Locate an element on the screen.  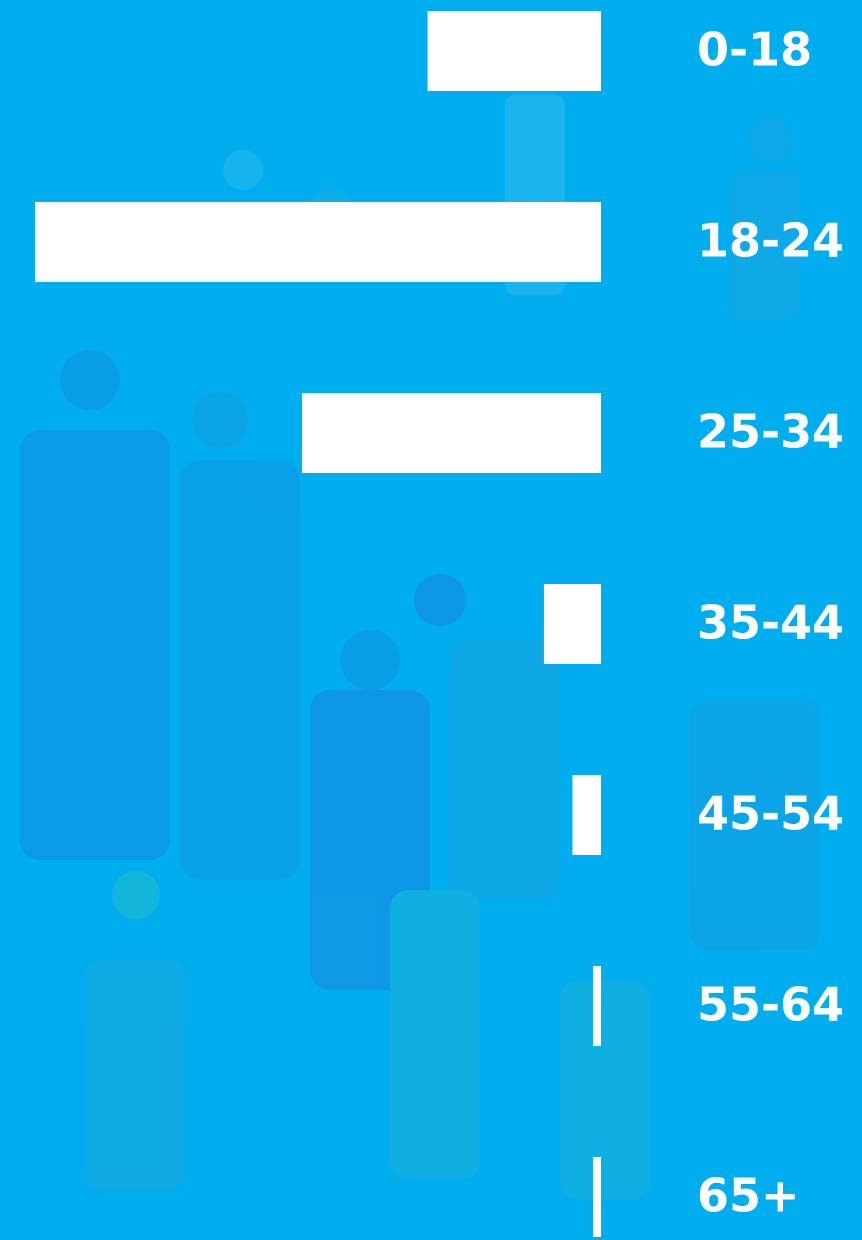
category-label: 55-64 is located at coordinates (770, 1005).